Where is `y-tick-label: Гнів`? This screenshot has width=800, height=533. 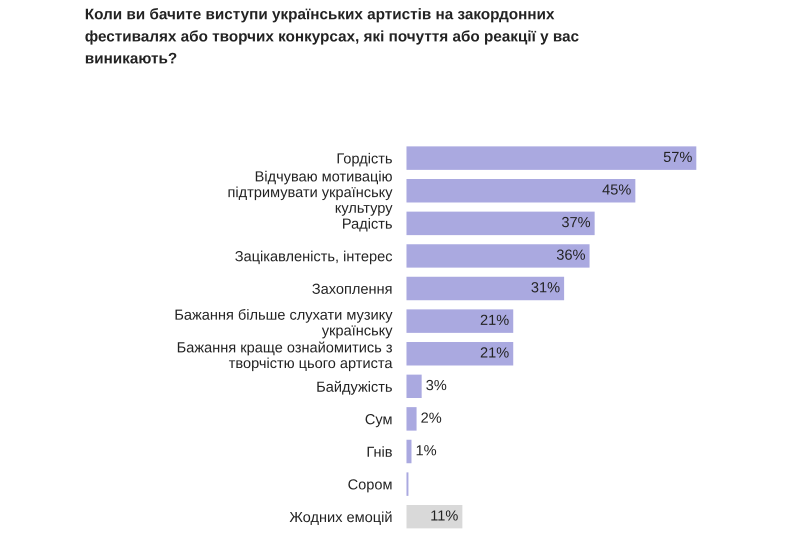
y-tick-label: Гнів is located at coordinates (380, 451).